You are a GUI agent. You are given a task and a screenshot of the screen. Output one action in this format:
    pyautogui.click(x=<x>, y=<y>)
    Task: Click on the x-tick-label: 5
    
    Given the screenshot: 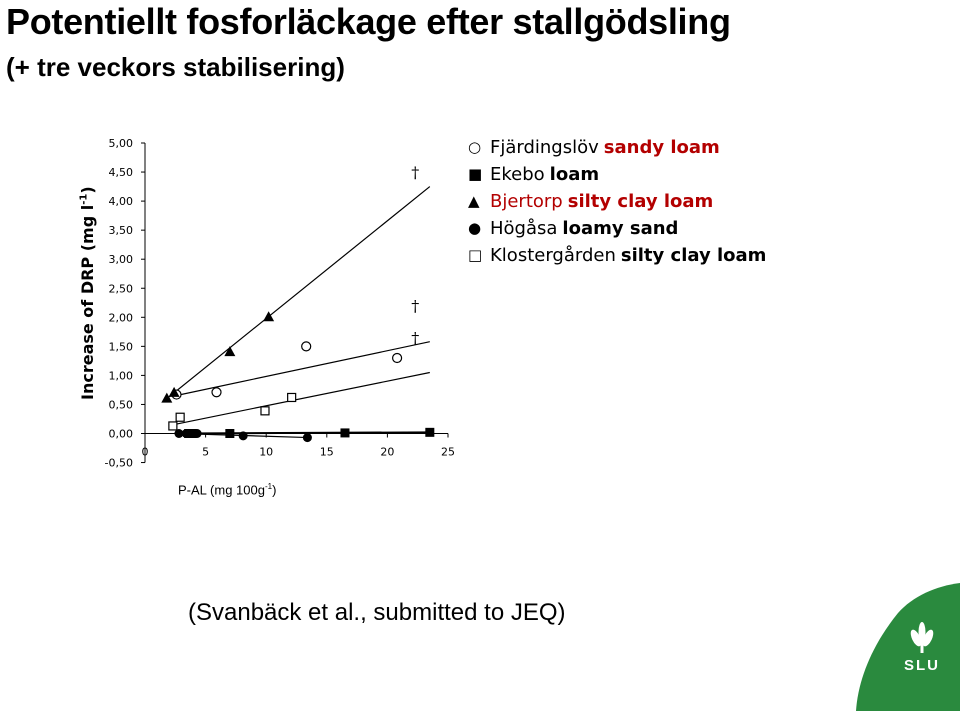 What is the action you would take?
    pyautogui.click(x=205, y=452)
    